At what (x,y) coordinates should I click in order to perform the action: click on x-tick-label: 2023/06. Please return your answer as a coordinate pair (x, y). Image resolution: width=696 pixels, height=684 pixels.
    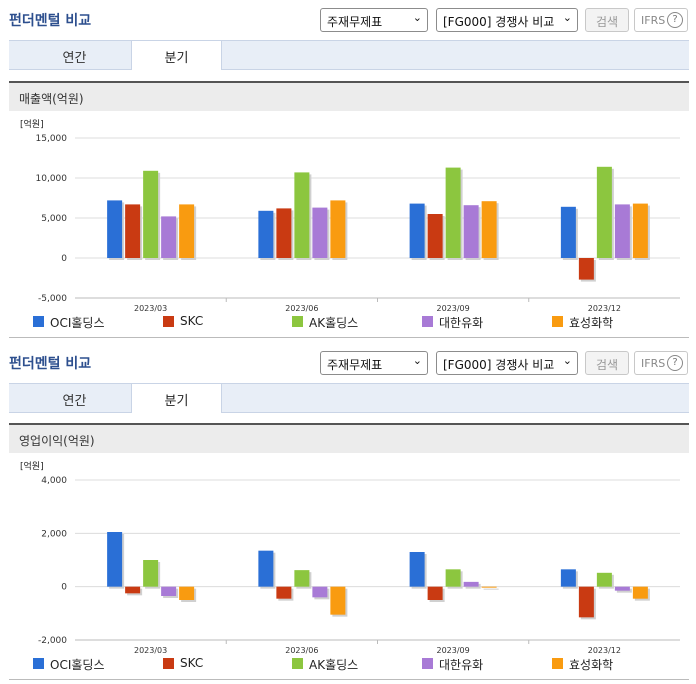
    Looking at the image, I should click on (301, 308).